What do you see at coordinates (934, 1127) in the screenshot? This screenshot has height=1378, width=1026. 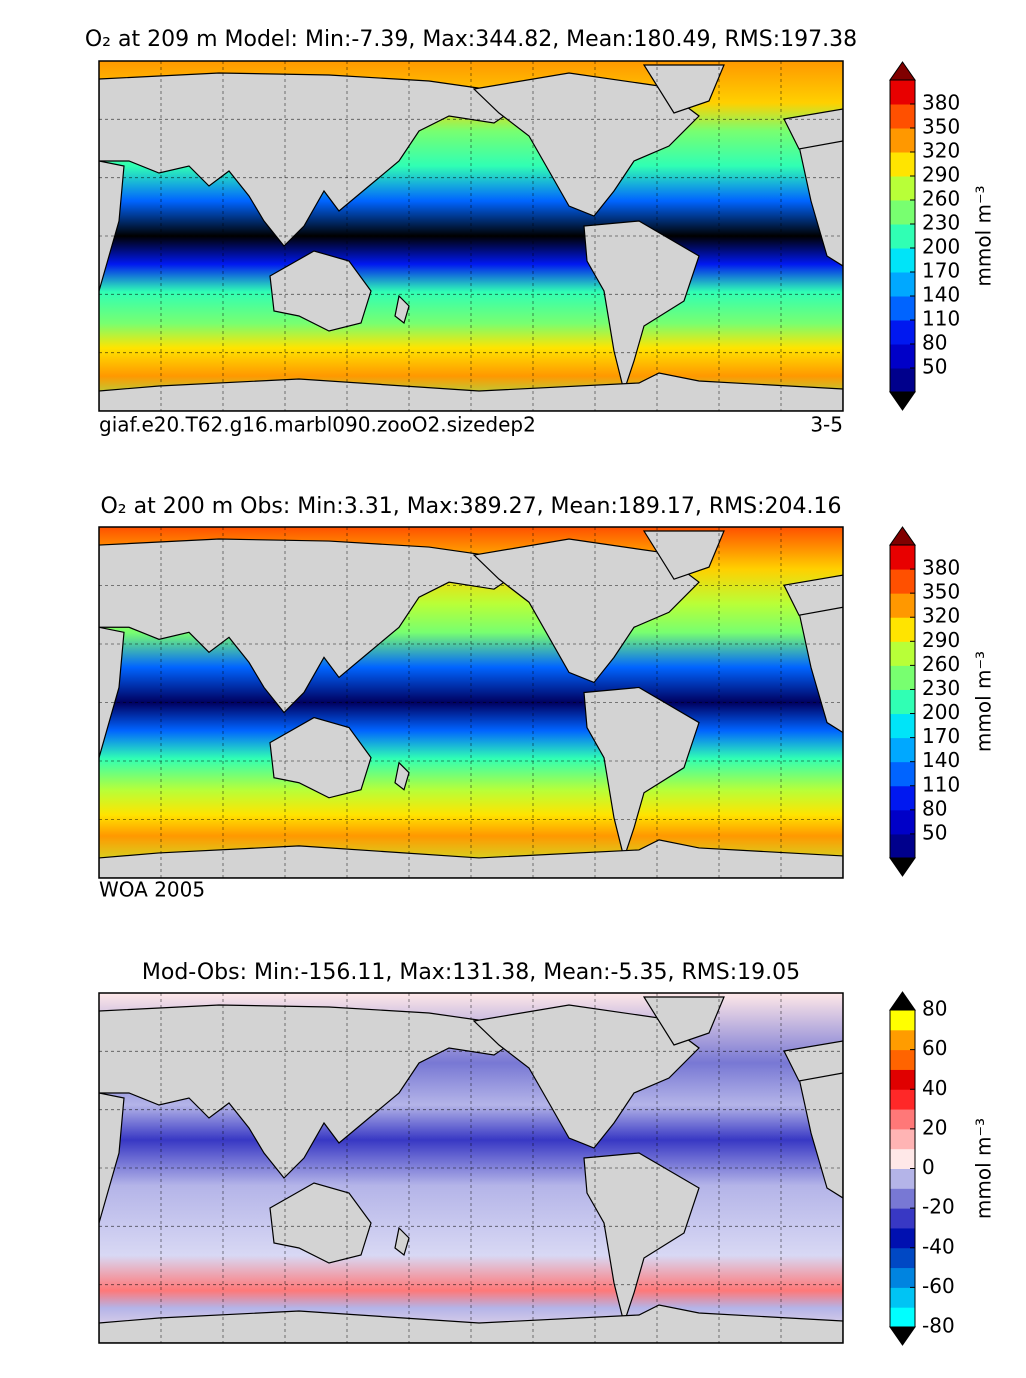 I see `colorbar-tick-label: 20` at bounding box center [934, 1127].